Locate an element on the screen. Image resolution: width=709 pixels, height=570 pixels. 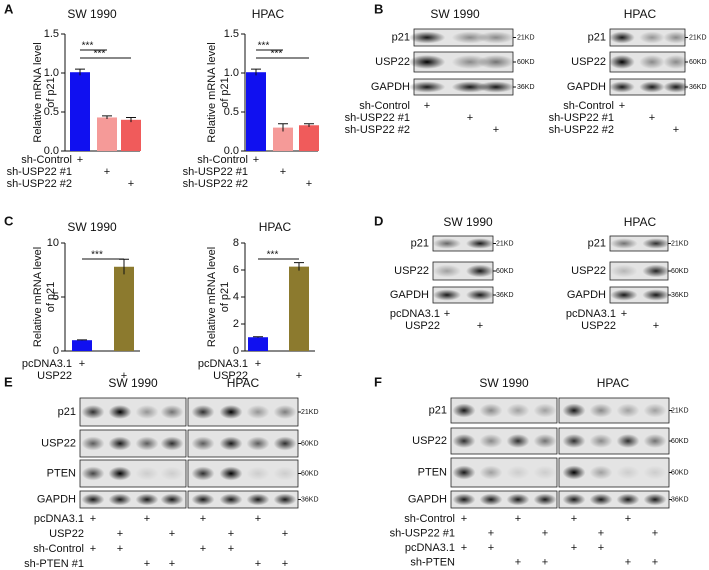
y-tick-label: 1.5 is located at coordinates (231, 34).